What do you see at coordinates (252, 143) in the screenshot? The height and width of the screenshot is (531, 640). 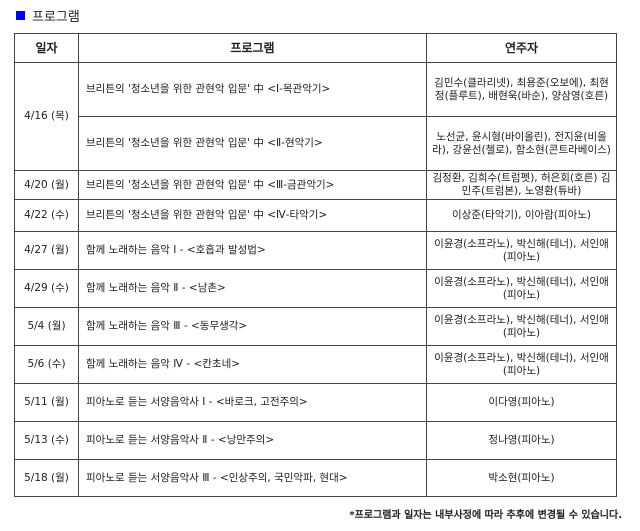 I see `program-cell: 브리튼의 '청소년을 위한 관현악 입문' 中 <Ⅱ-현악기>` at bounding box center [252, 143].